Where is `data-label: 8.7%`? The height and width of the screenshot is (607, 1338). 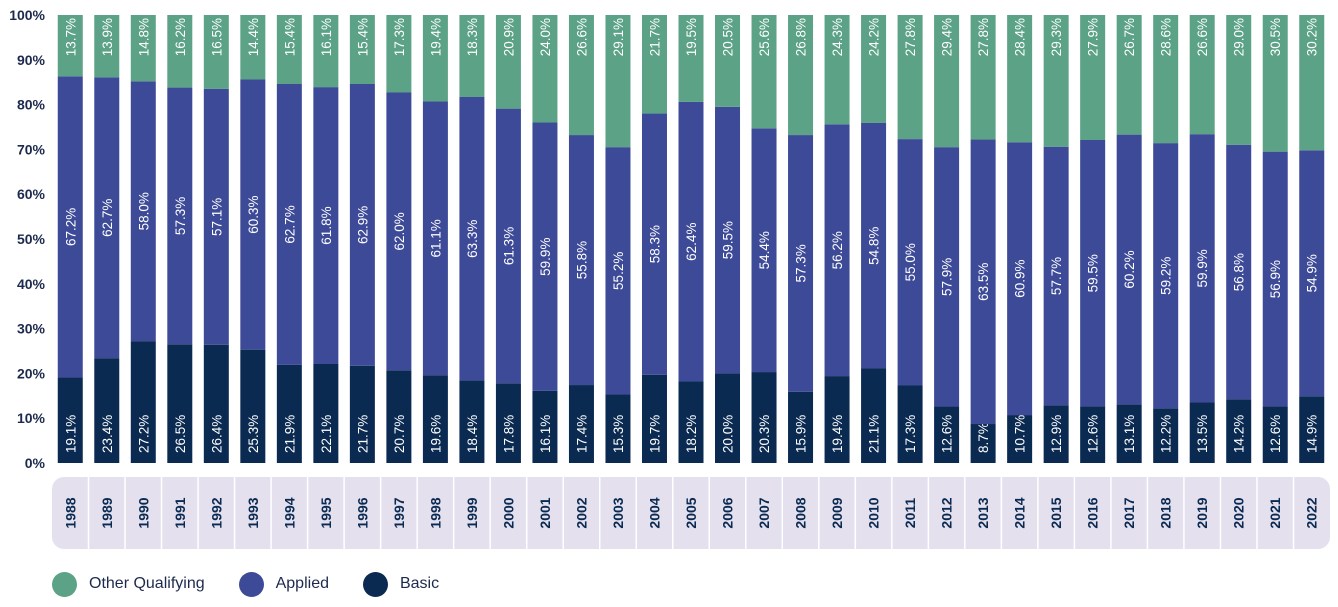 data-label: 8.7% is located at coordinates (983, 437).